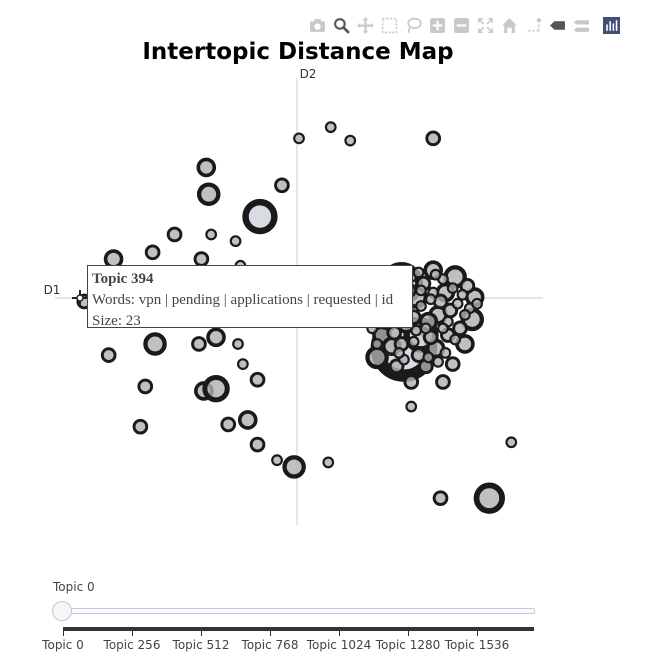 The width and height of the screenshot is (653, 670). What do you see at coordinates (408, 645) in the screenshot?
I see `slider-tick-label: Topic 1280` at bounding box center [408, 645].